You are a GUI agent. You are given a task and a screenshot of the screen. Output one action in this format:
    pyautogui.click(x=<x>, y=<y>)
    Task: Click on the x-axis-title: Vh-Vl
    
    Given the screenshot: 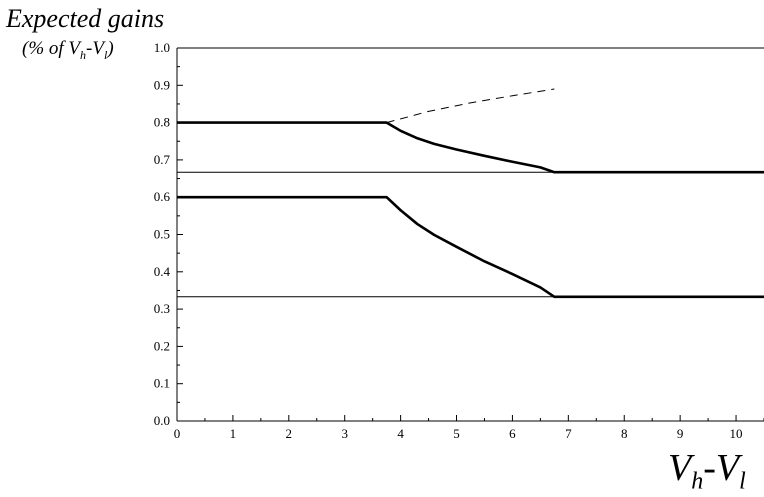 What is the action you would take?
    pyautogui.click(x=707, y=471)
    